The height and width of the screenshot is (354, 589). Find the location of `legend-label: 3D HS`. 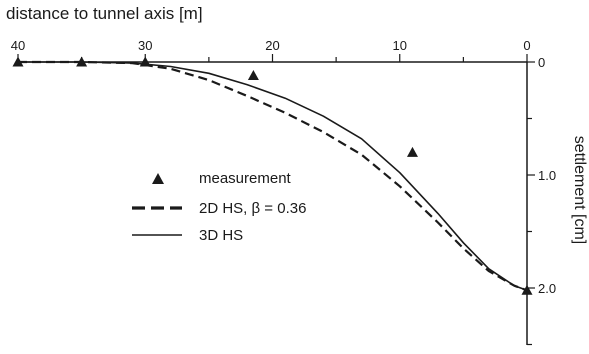

legend-label: 3D HS is located at coordinates (221, 235).